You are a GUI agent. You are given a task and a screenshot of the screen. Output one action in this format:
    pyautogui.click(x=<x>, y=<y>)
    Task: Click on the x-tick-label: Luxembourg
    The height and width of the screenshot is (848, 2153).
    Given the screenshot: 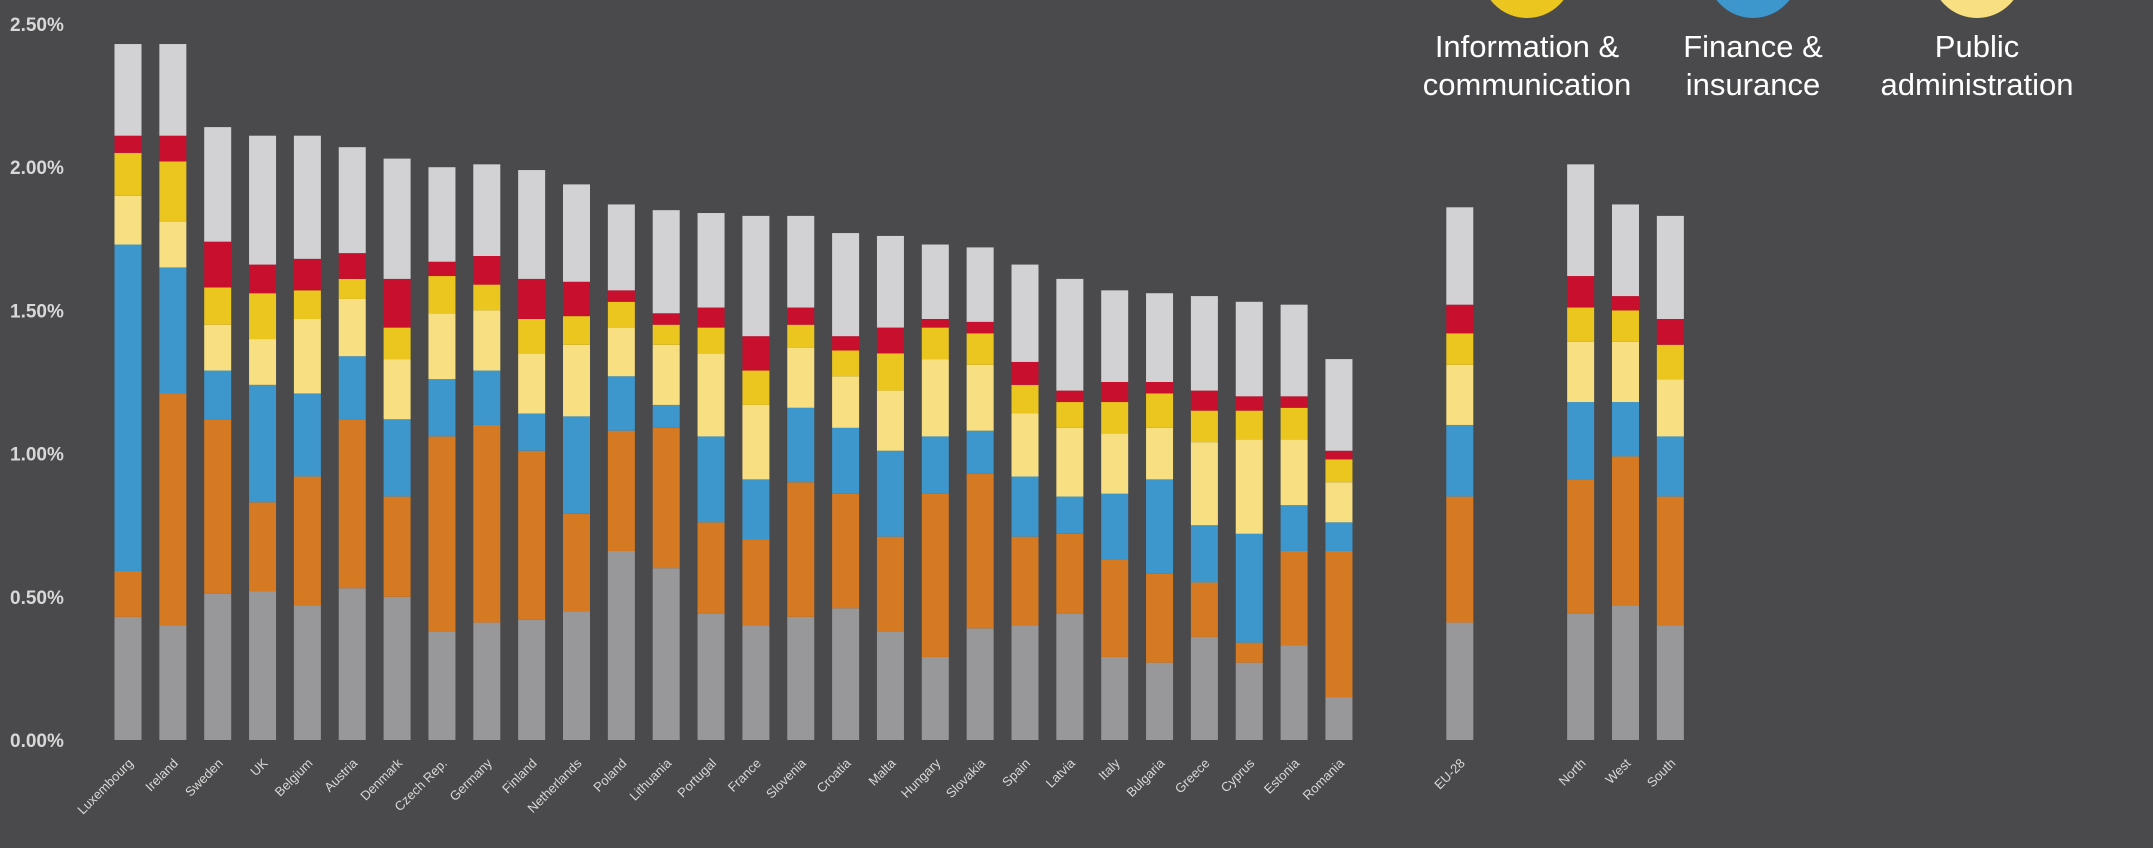 What is the action you would take?
    pyautogui.click(x=105, y=787)
    